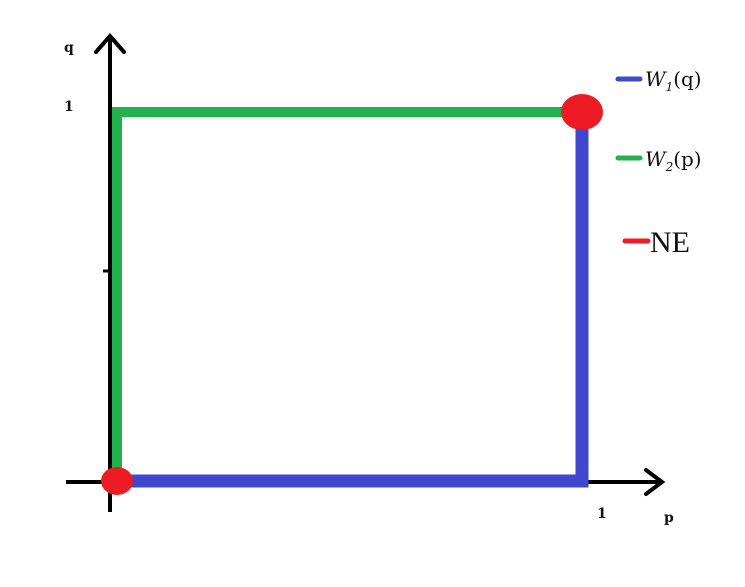 The height and width of the screenshot is (587, 745). What do you see at coordinates (670, 242) in the screenshot?
I see `legend-ne-label: NE` at bounding box center [670, 242].